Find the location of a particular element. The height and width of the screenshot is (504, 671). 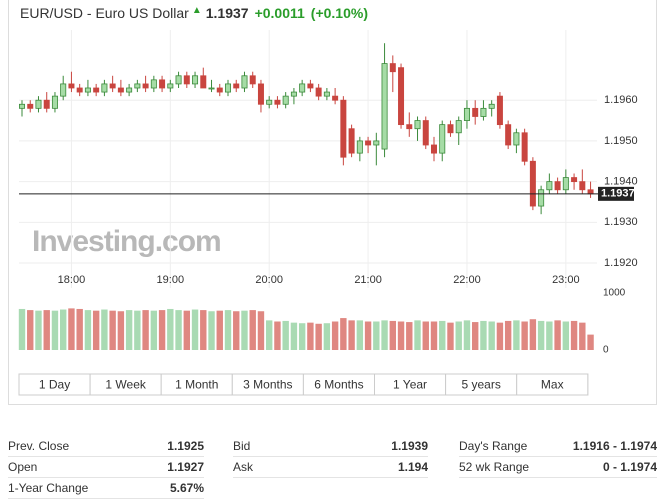

range-button-label: 1 Day is located at coordinates (54, 385).